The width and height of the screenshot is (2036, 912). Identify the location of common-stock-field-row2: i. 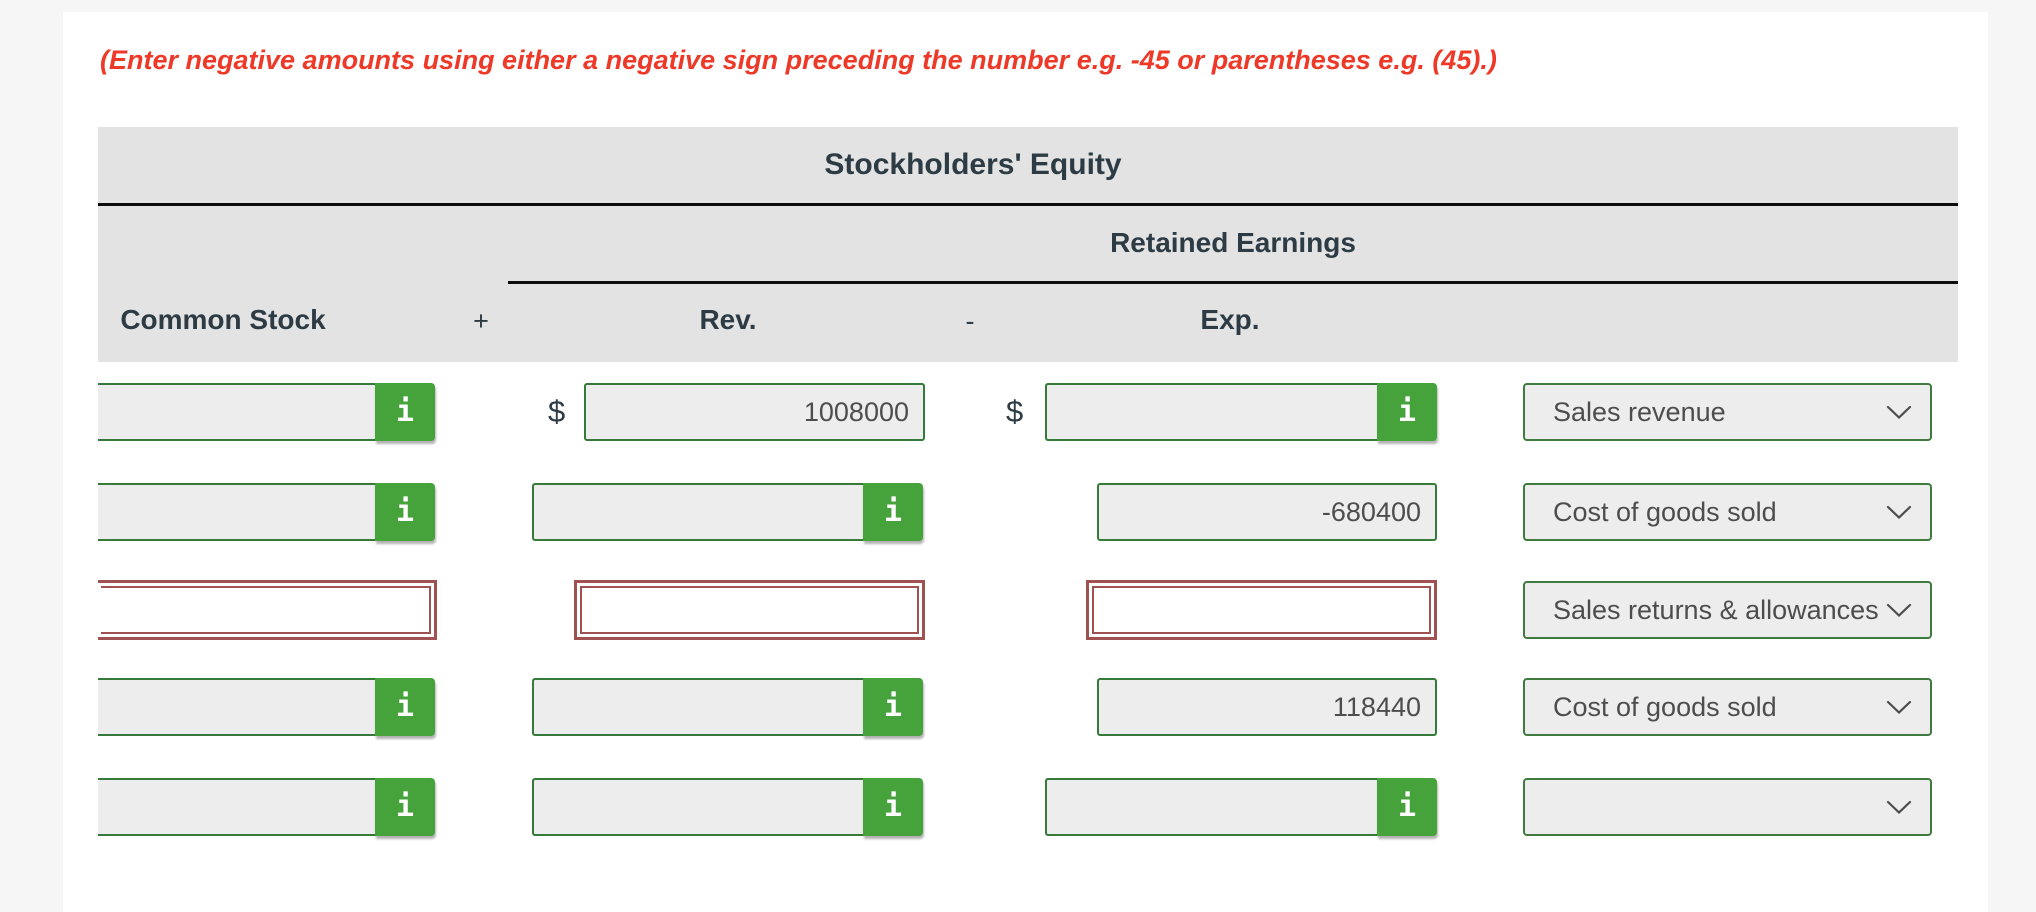
(266, 512).